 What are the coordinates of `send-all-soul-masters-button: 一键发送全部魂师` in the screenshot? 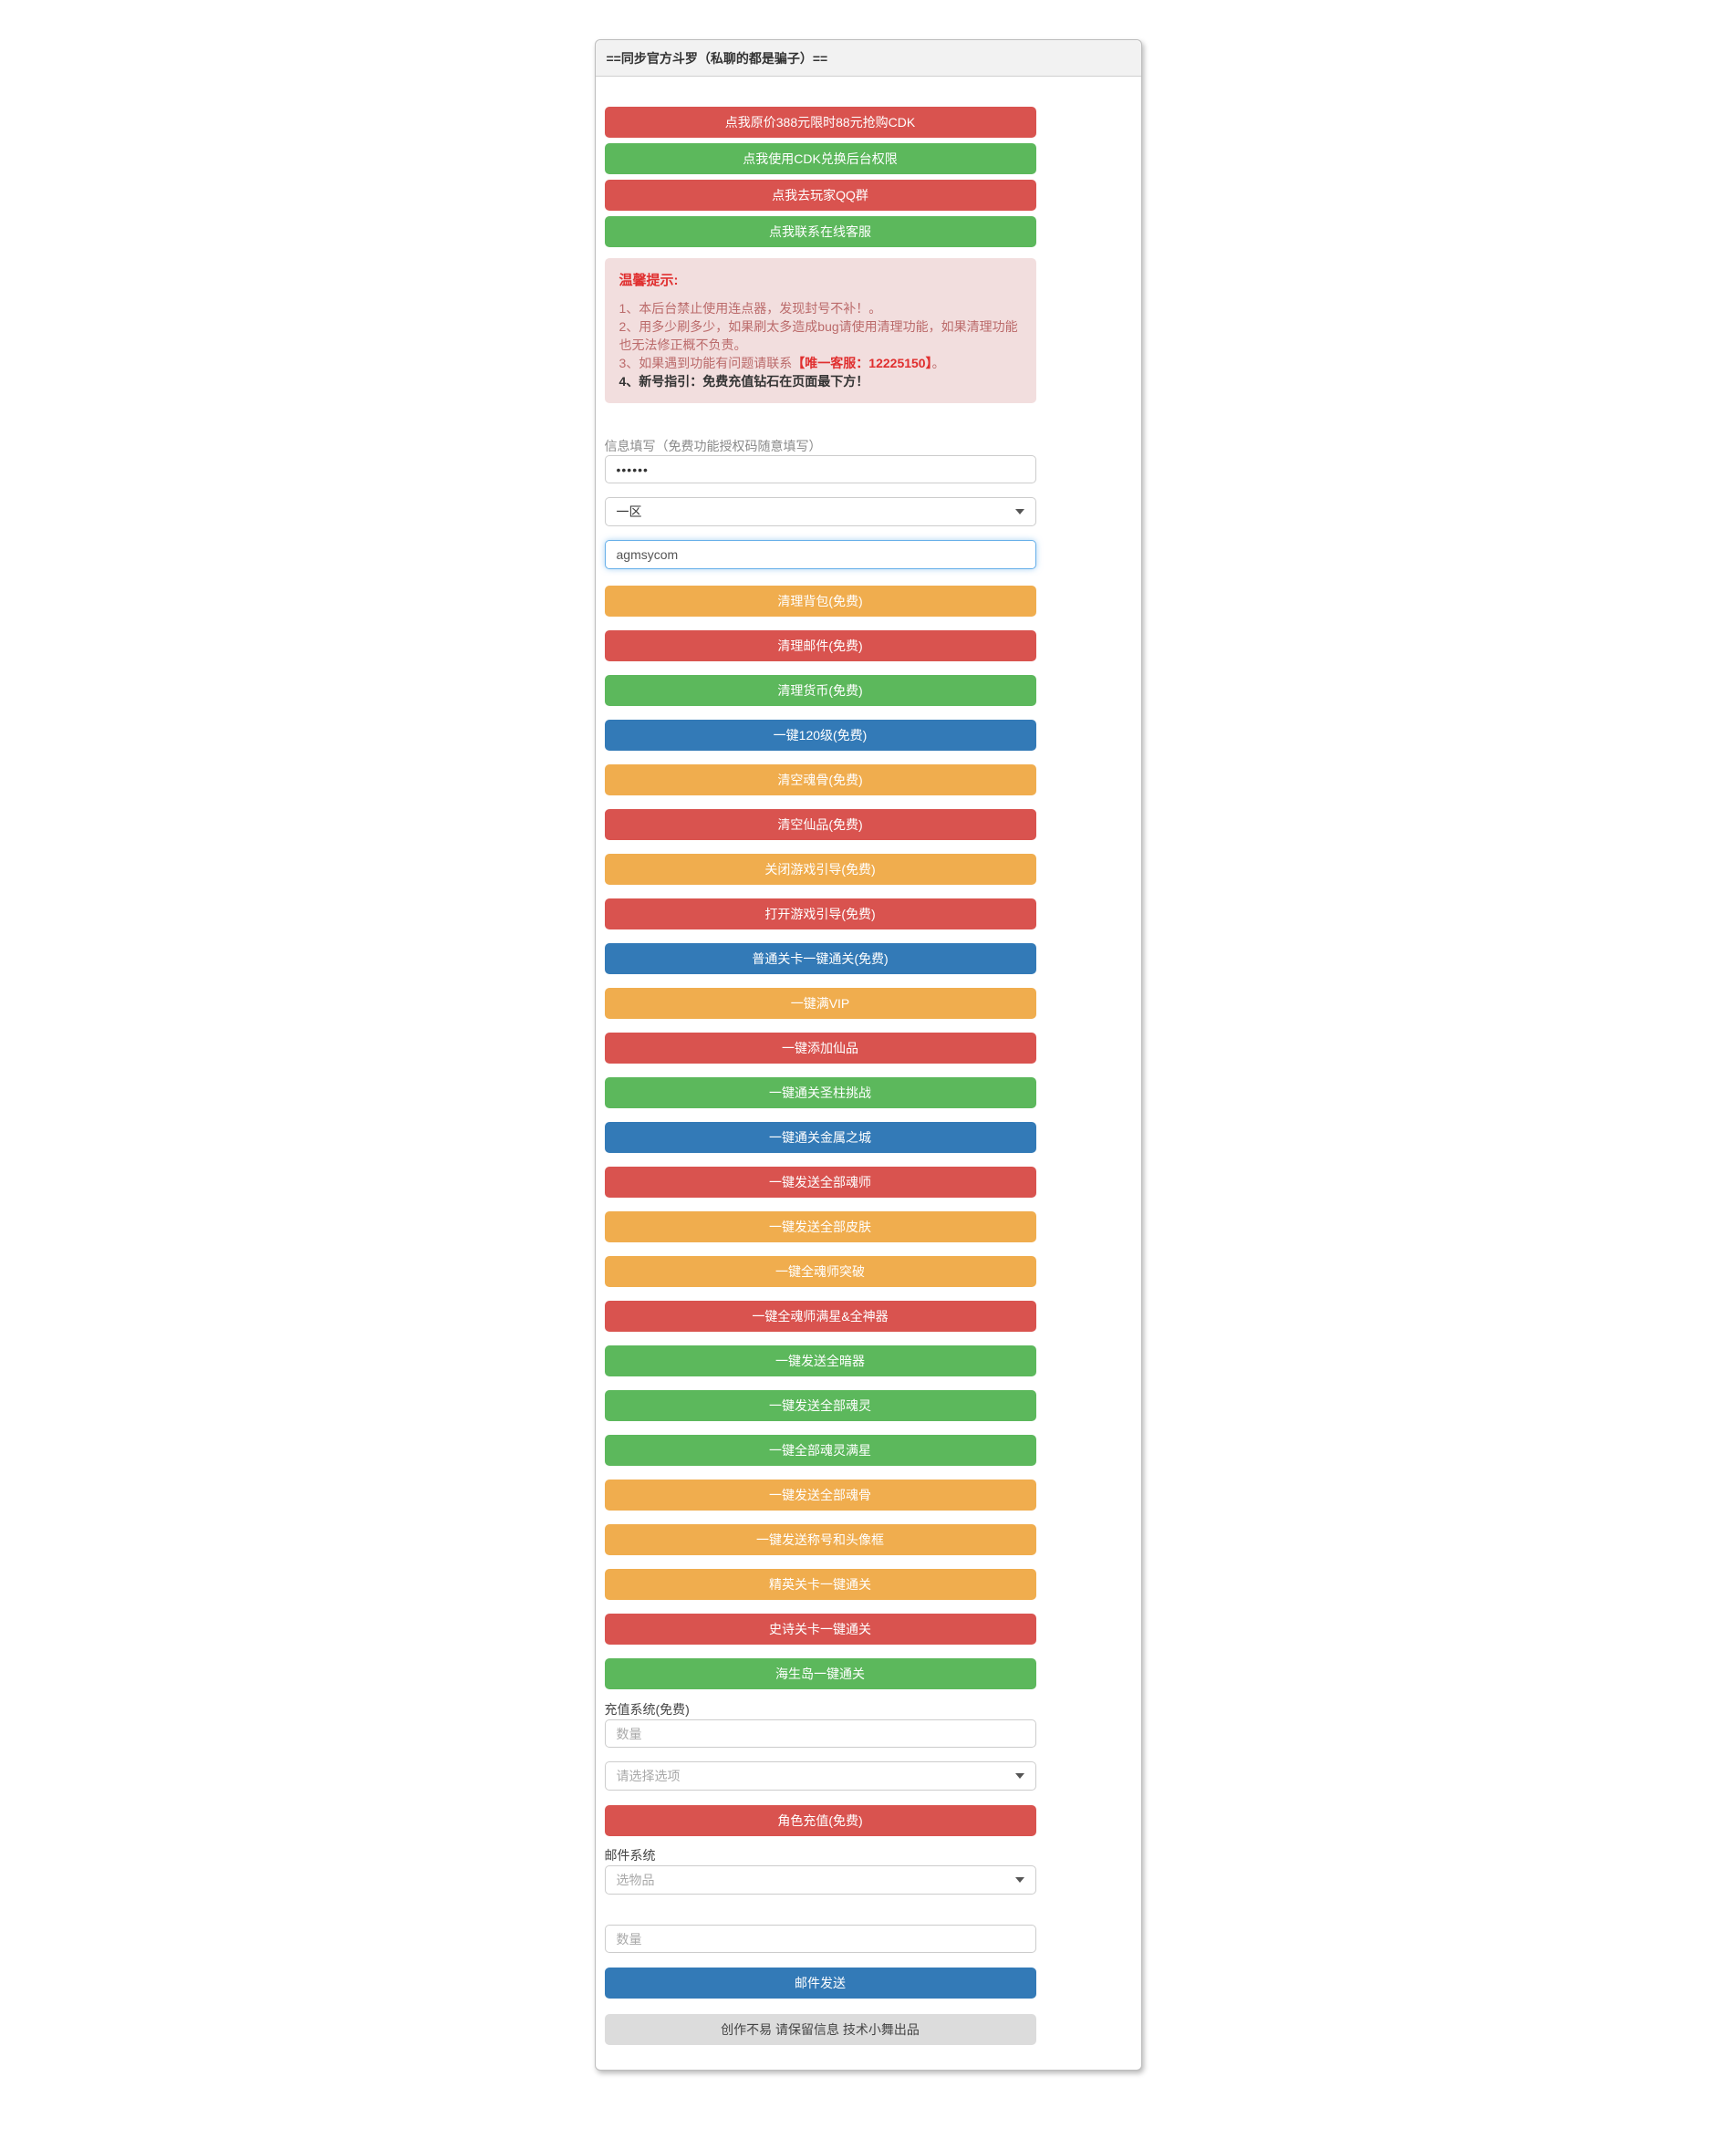 It's located at (820, 1182).